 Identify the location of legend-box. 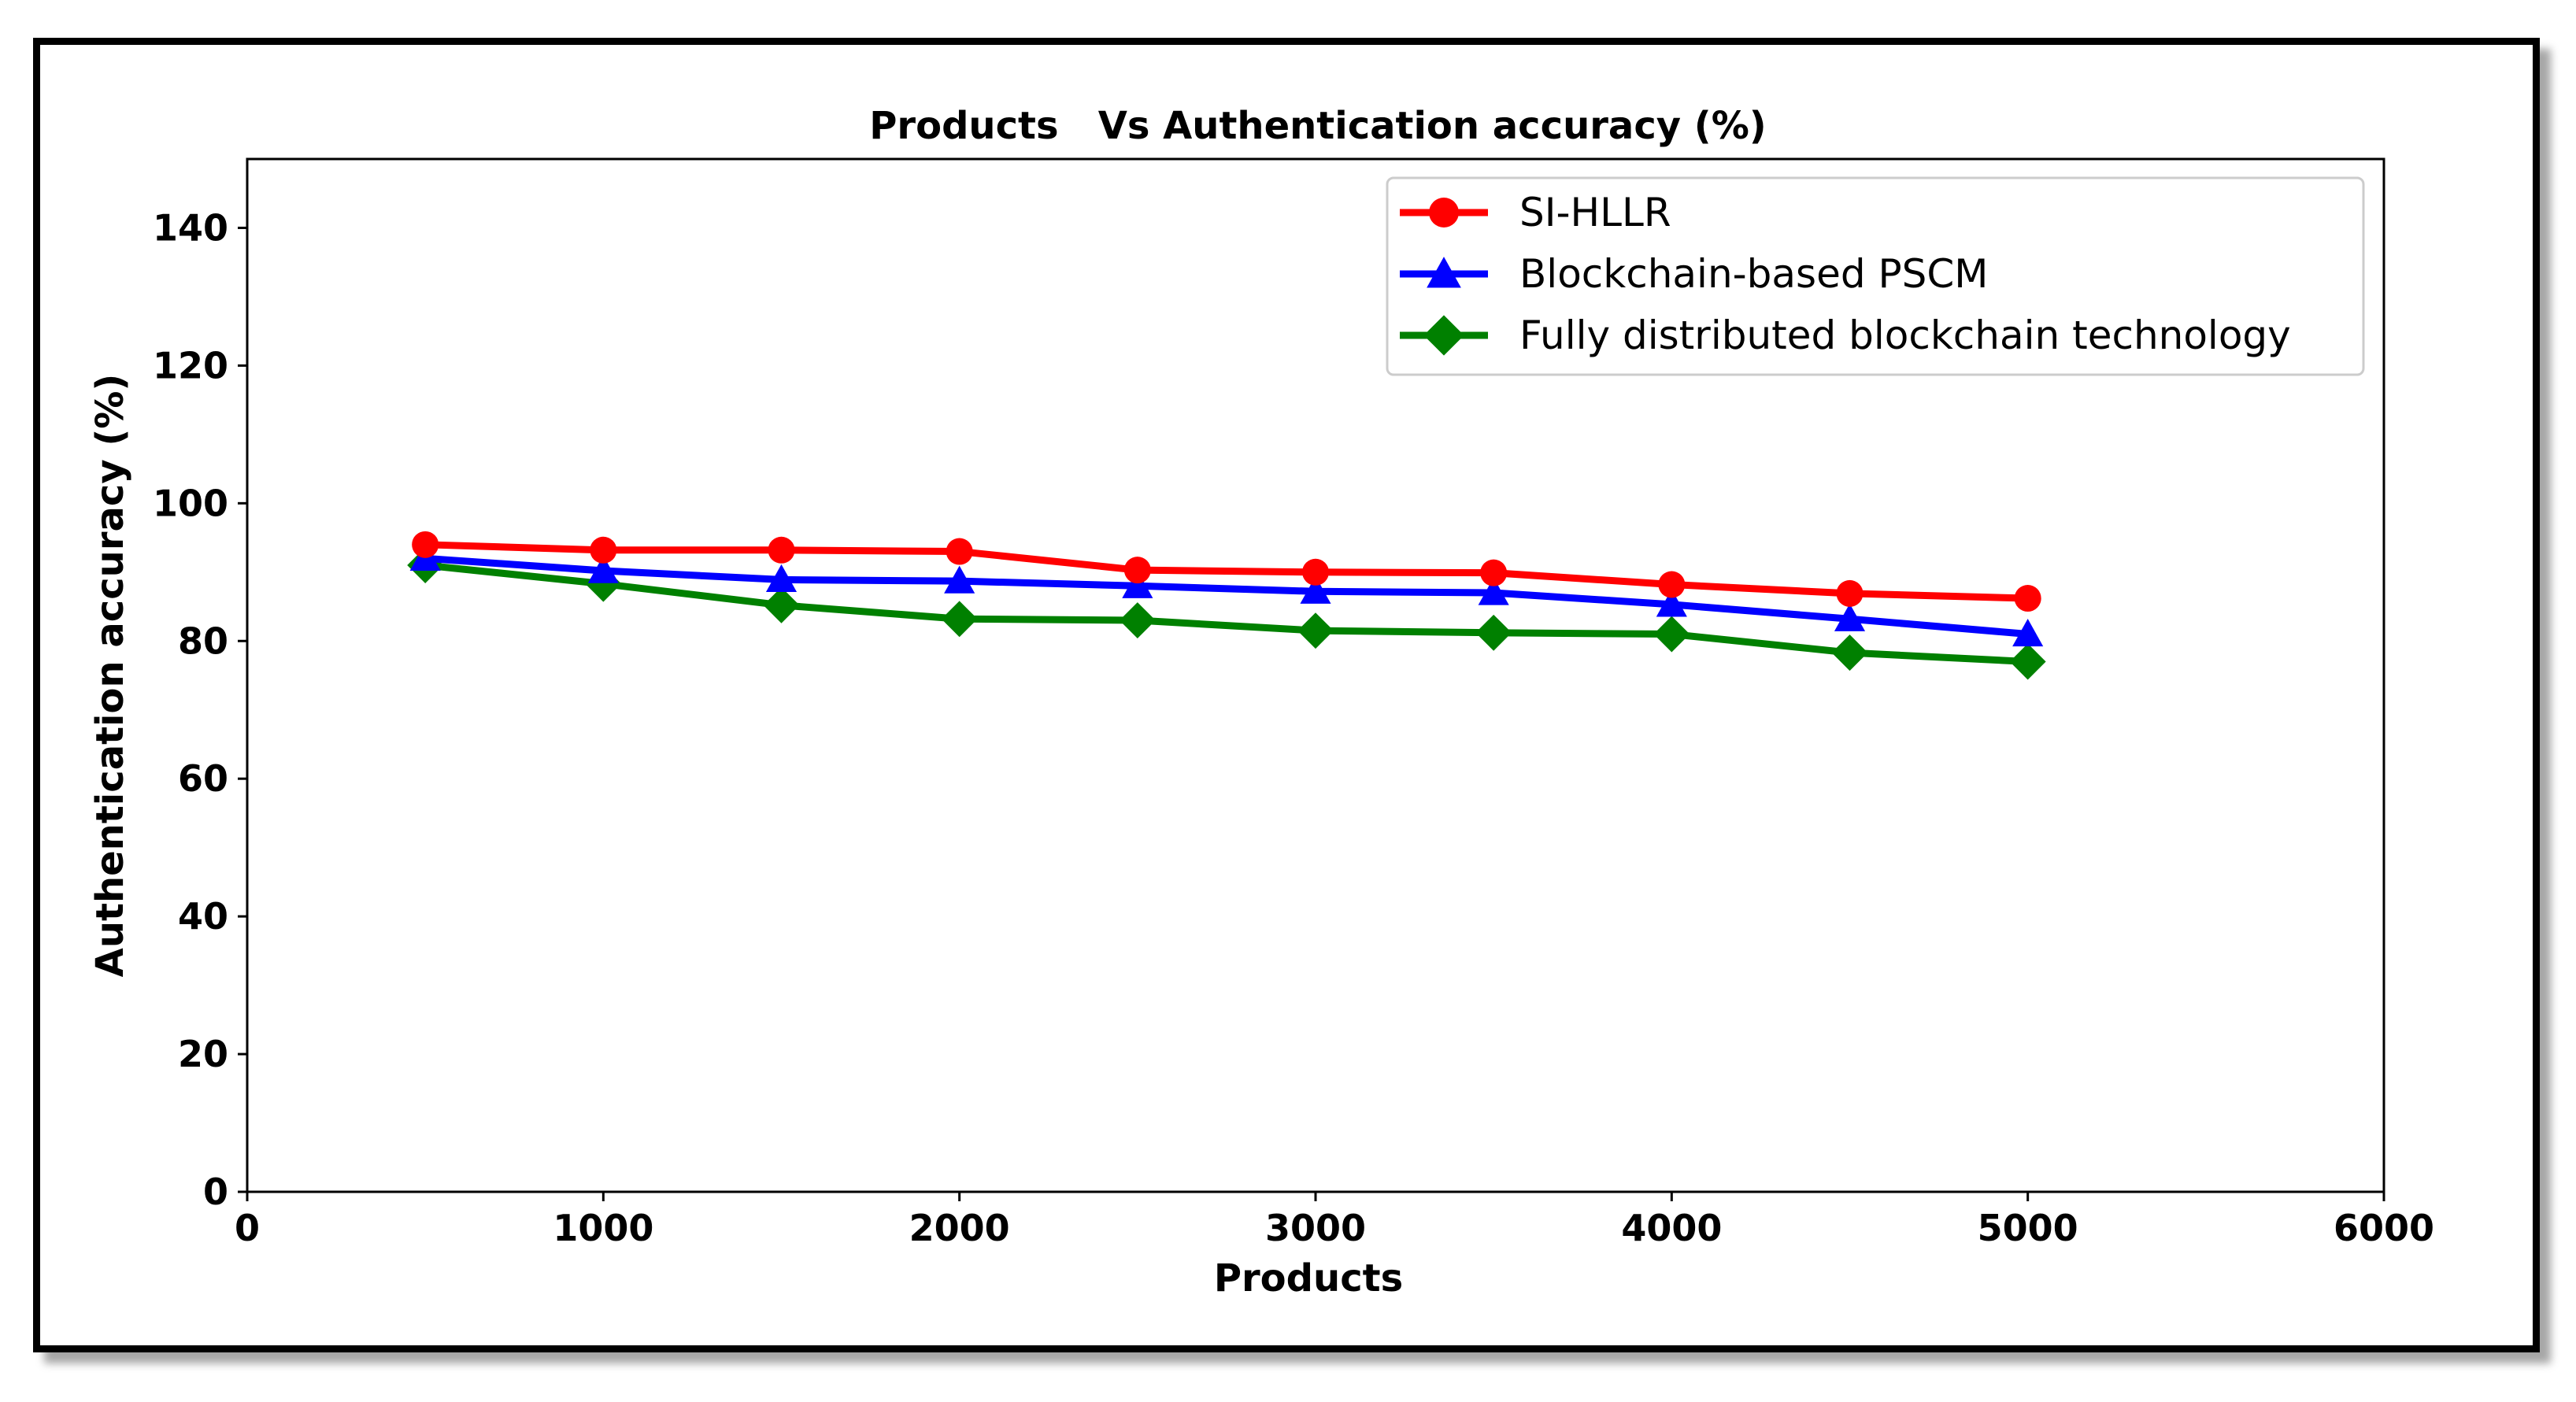
(1875, 276).